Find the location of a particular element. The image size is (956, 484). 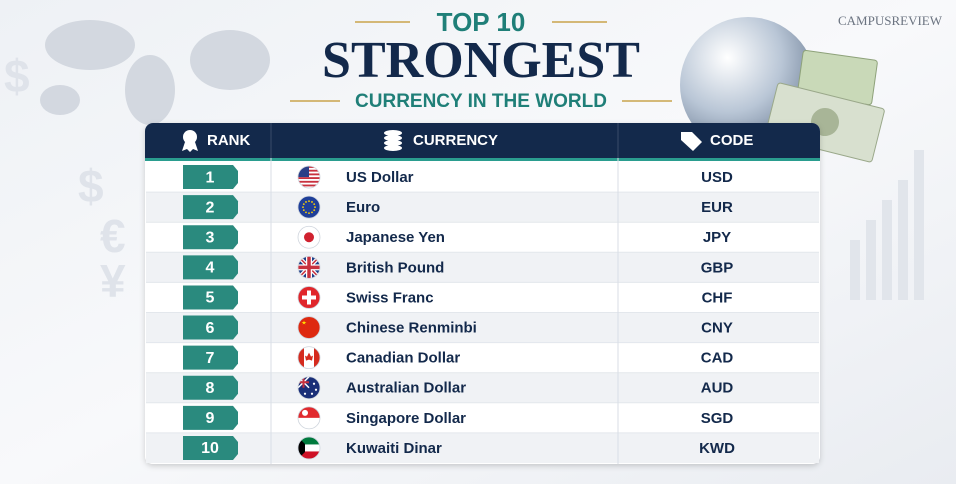

currency-name: Canadian Dollar is located at coordinates (403, 358).